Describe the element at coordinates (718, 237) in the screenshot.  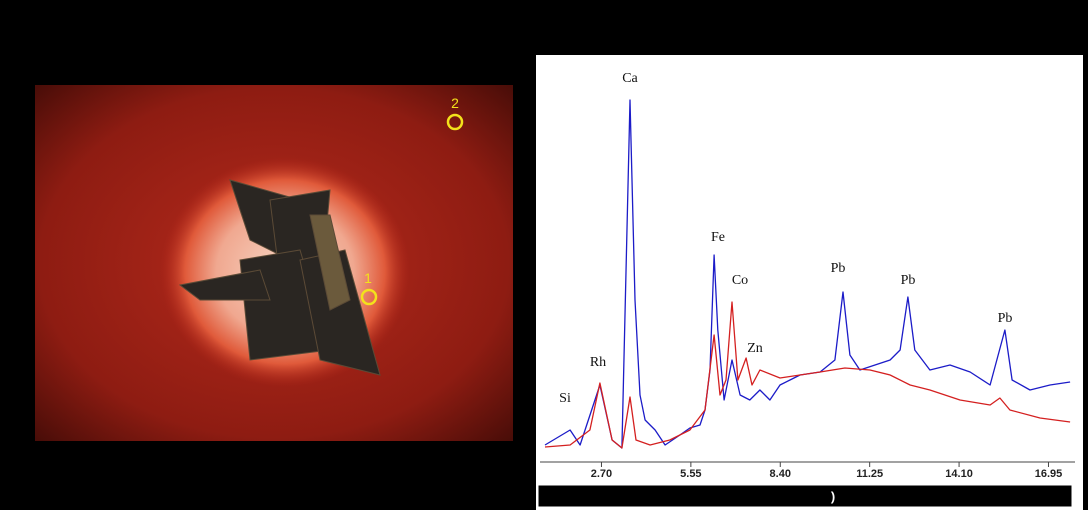
I see `element-label: Fe` at that location.